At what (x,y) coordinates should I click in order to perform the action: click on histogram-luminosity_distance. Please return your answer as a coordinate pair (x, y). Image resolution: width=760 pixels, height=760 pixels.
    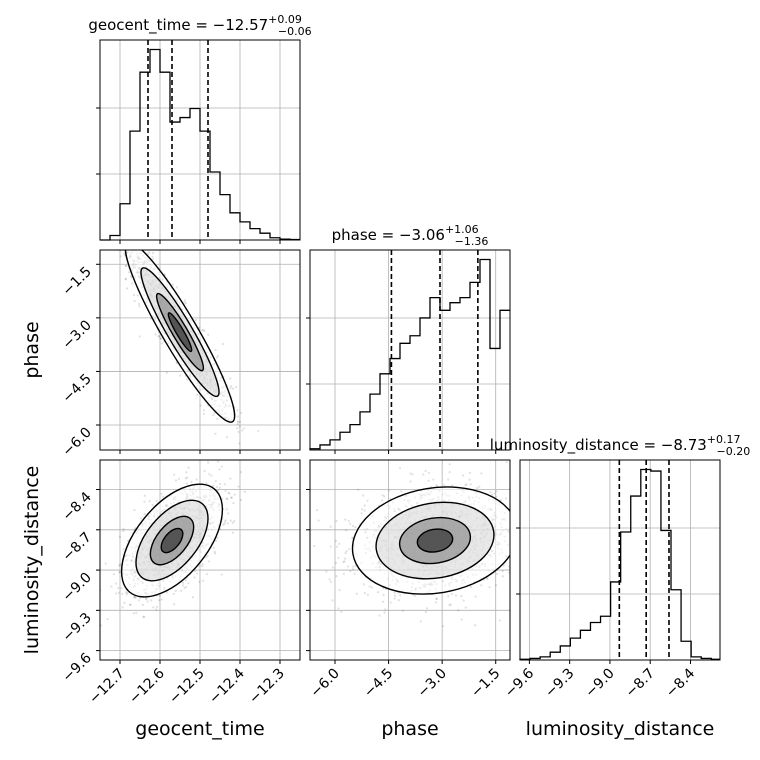
    Looking at the image, I should click on (619, 564).